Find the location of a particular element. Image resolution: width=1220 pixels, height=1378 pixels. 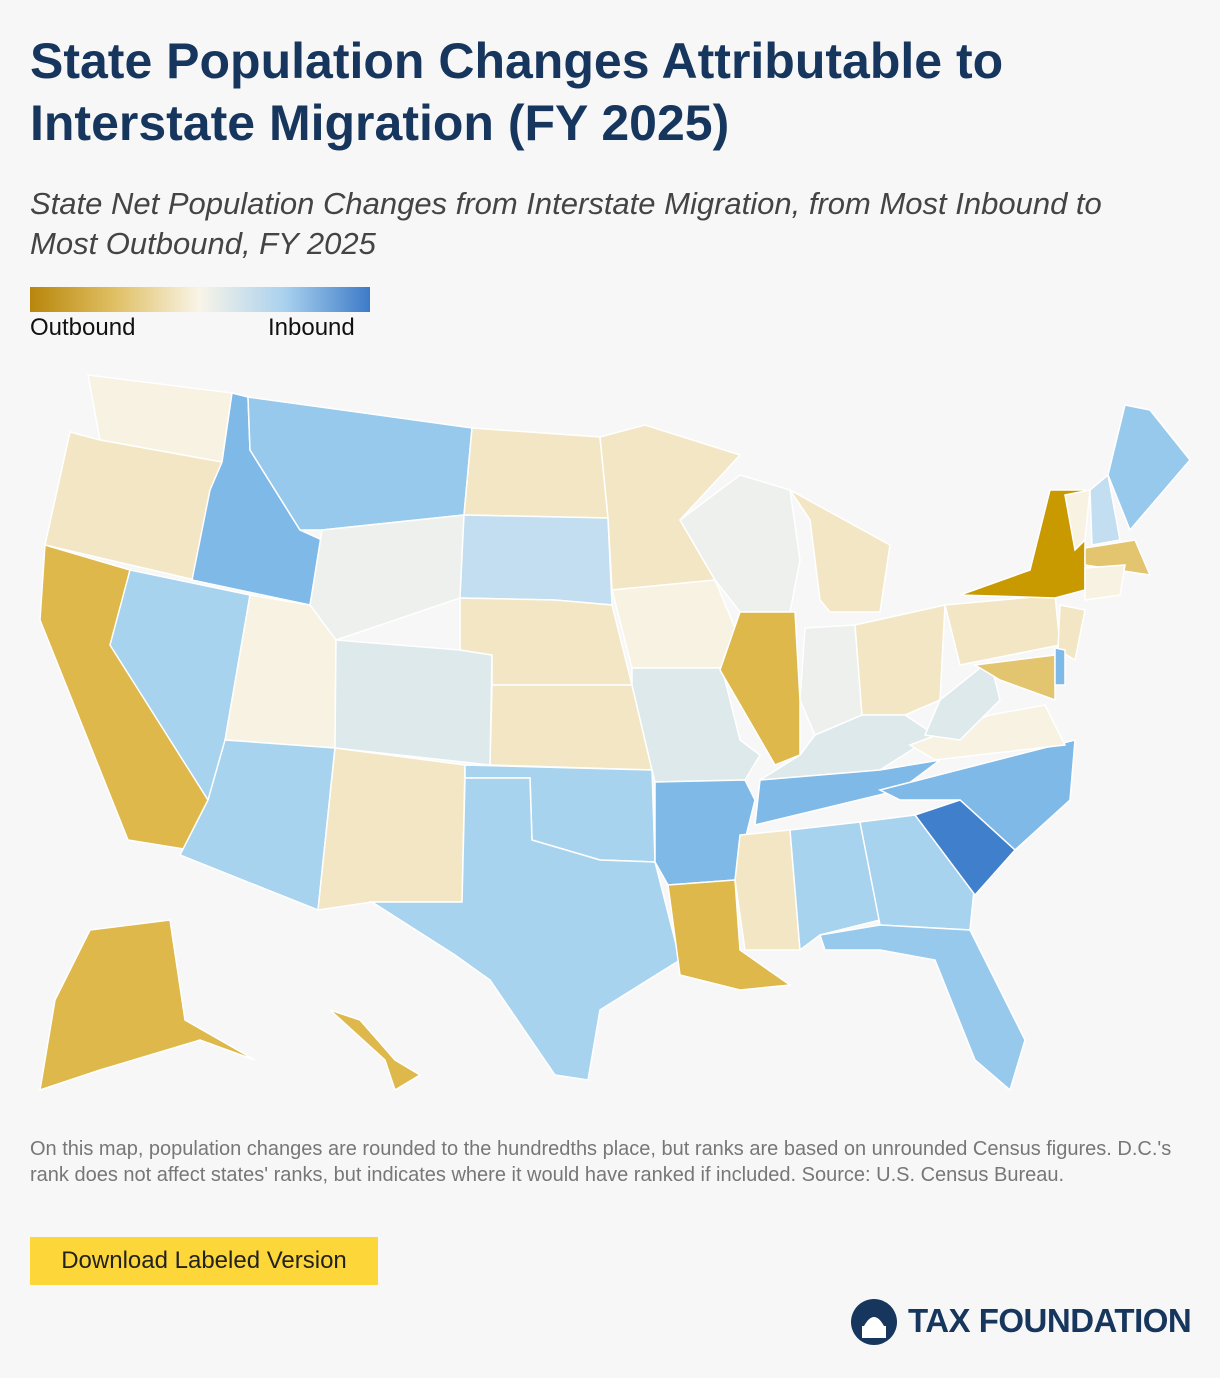

logo-text: TAX FOUNDATION is located at coordinates (1050, 1320).